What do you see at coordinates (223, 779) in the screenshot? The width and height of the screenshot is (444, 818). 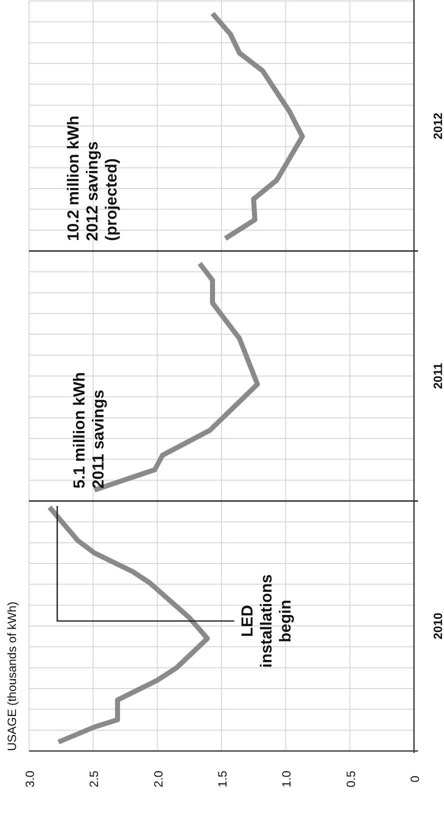 I see `x-tick-label: 1.5` at bounding box center [223, 779].